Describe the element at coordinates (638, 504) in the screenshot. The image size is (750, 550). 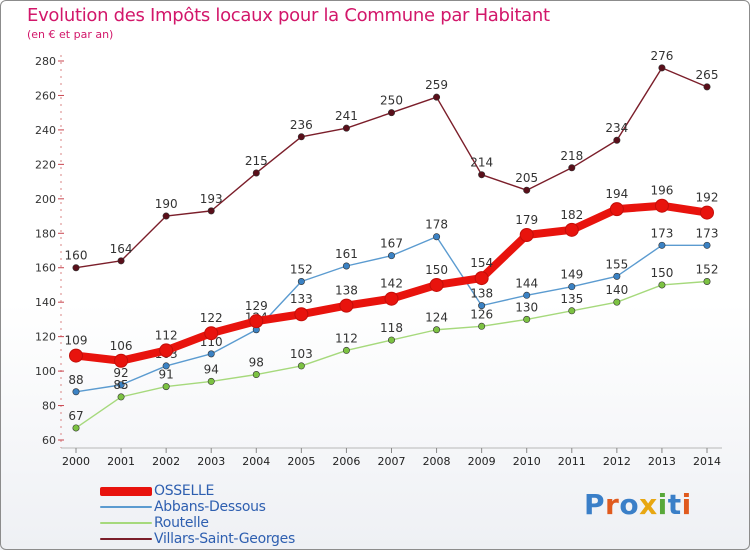
I see `proxiti-logo: Proxiti` at that location.